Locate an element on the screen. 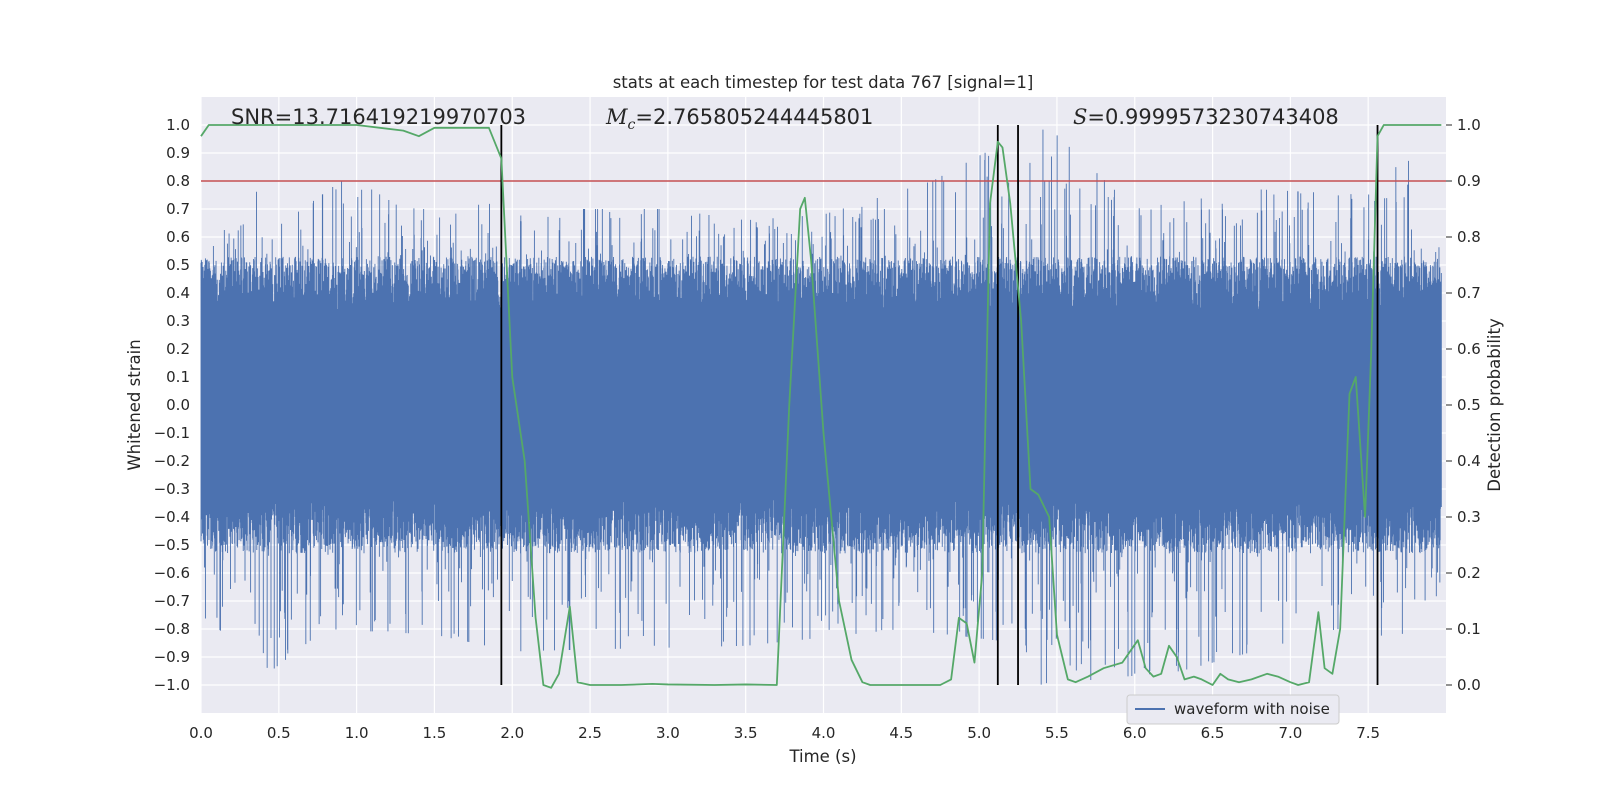  y-left-tick-label: −1.0 is located at coordinates (172, 685).